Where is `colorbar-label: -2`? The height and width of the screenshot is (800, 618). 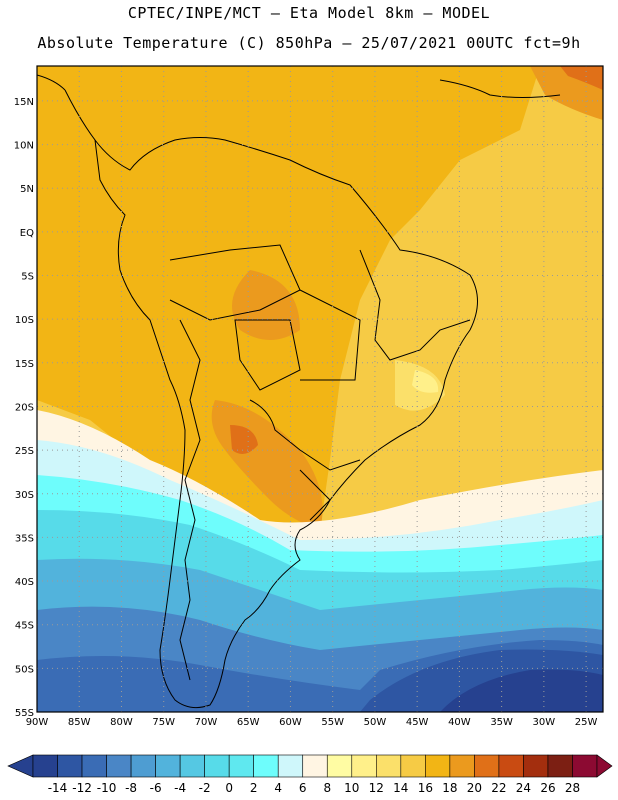
colorbar-label: -2 is located at coordinates (205, 788).